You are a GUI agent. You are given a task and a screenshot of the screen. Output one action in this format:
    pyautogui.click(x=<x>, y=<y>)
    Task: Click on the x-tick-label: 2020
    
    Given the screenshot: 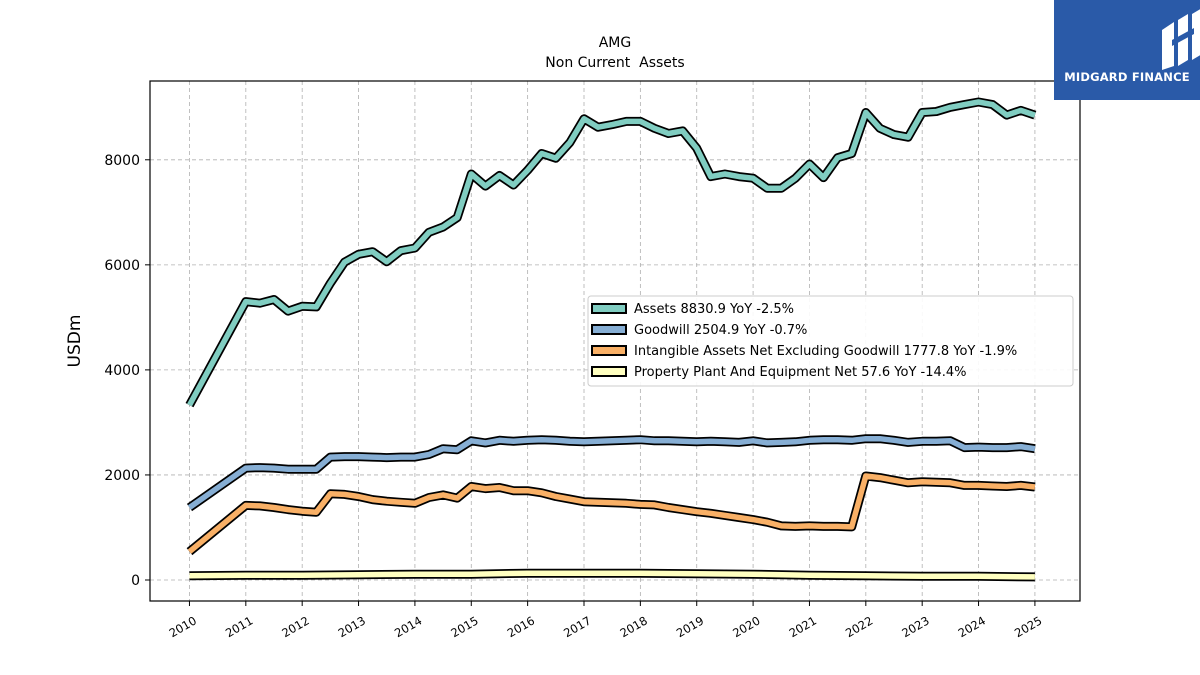 What is the action you would take?
    pyautogui.click(x=746, y=626)
    